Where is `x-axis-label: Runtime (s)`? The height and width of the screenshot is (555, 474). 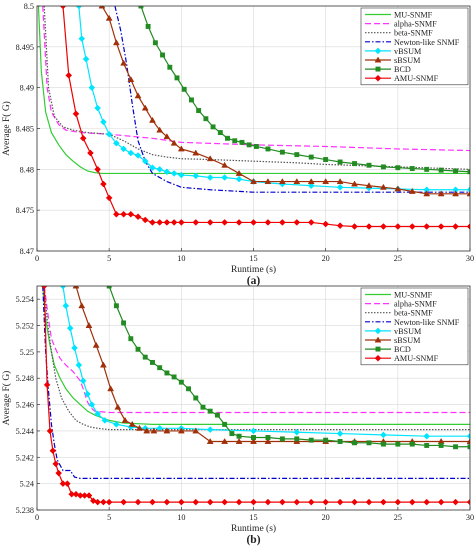
x-axis-label: Runtime (s) is located at coordinates (253, 269).